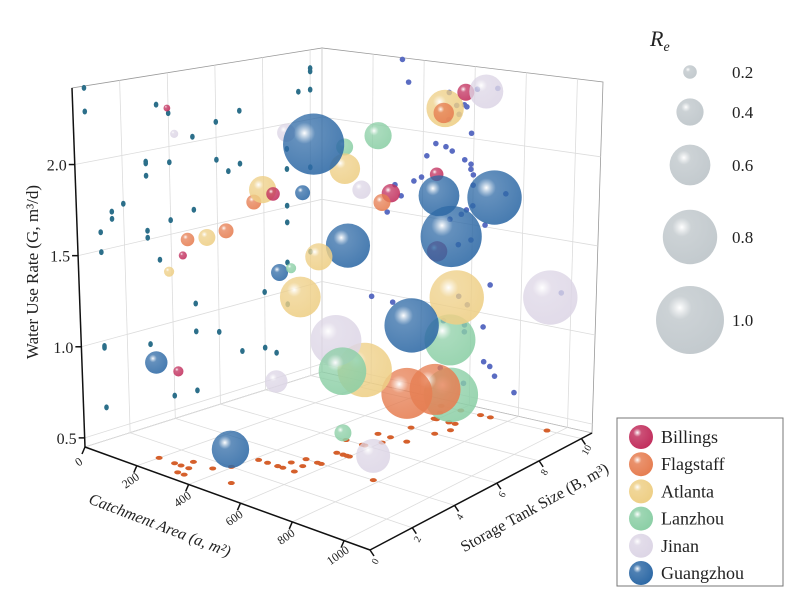 This screenshot has width=805, height=600. I want to click on legend-marker-jinan, so click(641, 545).